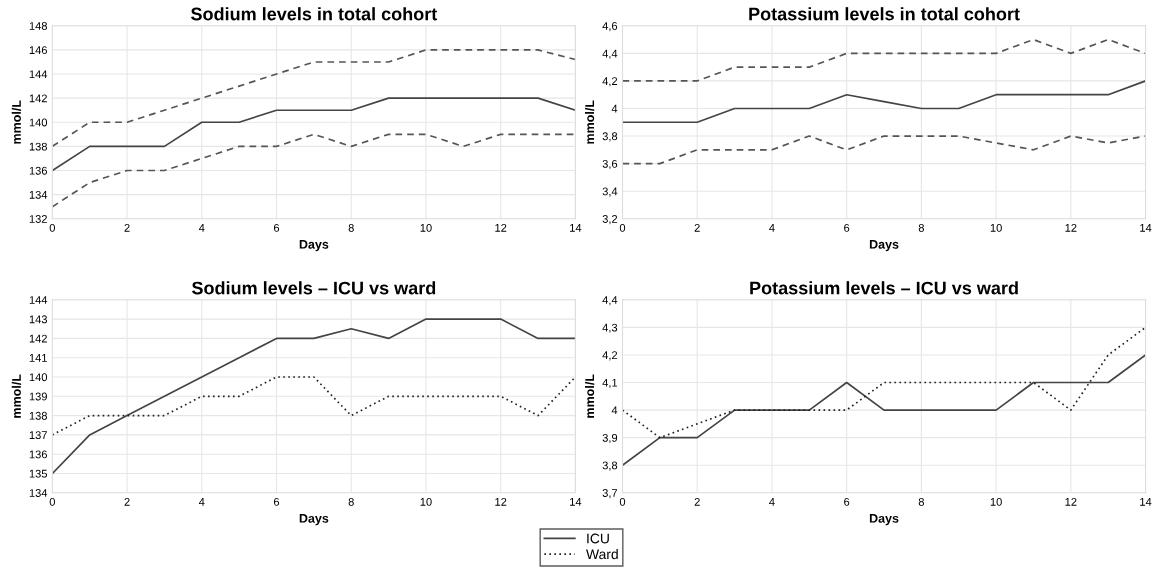 The height and width of the screenshot is (573, 1163). What do you see at coordinates (610, 438) in the screenshot?
I see `y-tick-label: 3,9` at bounding box center [610, 438].